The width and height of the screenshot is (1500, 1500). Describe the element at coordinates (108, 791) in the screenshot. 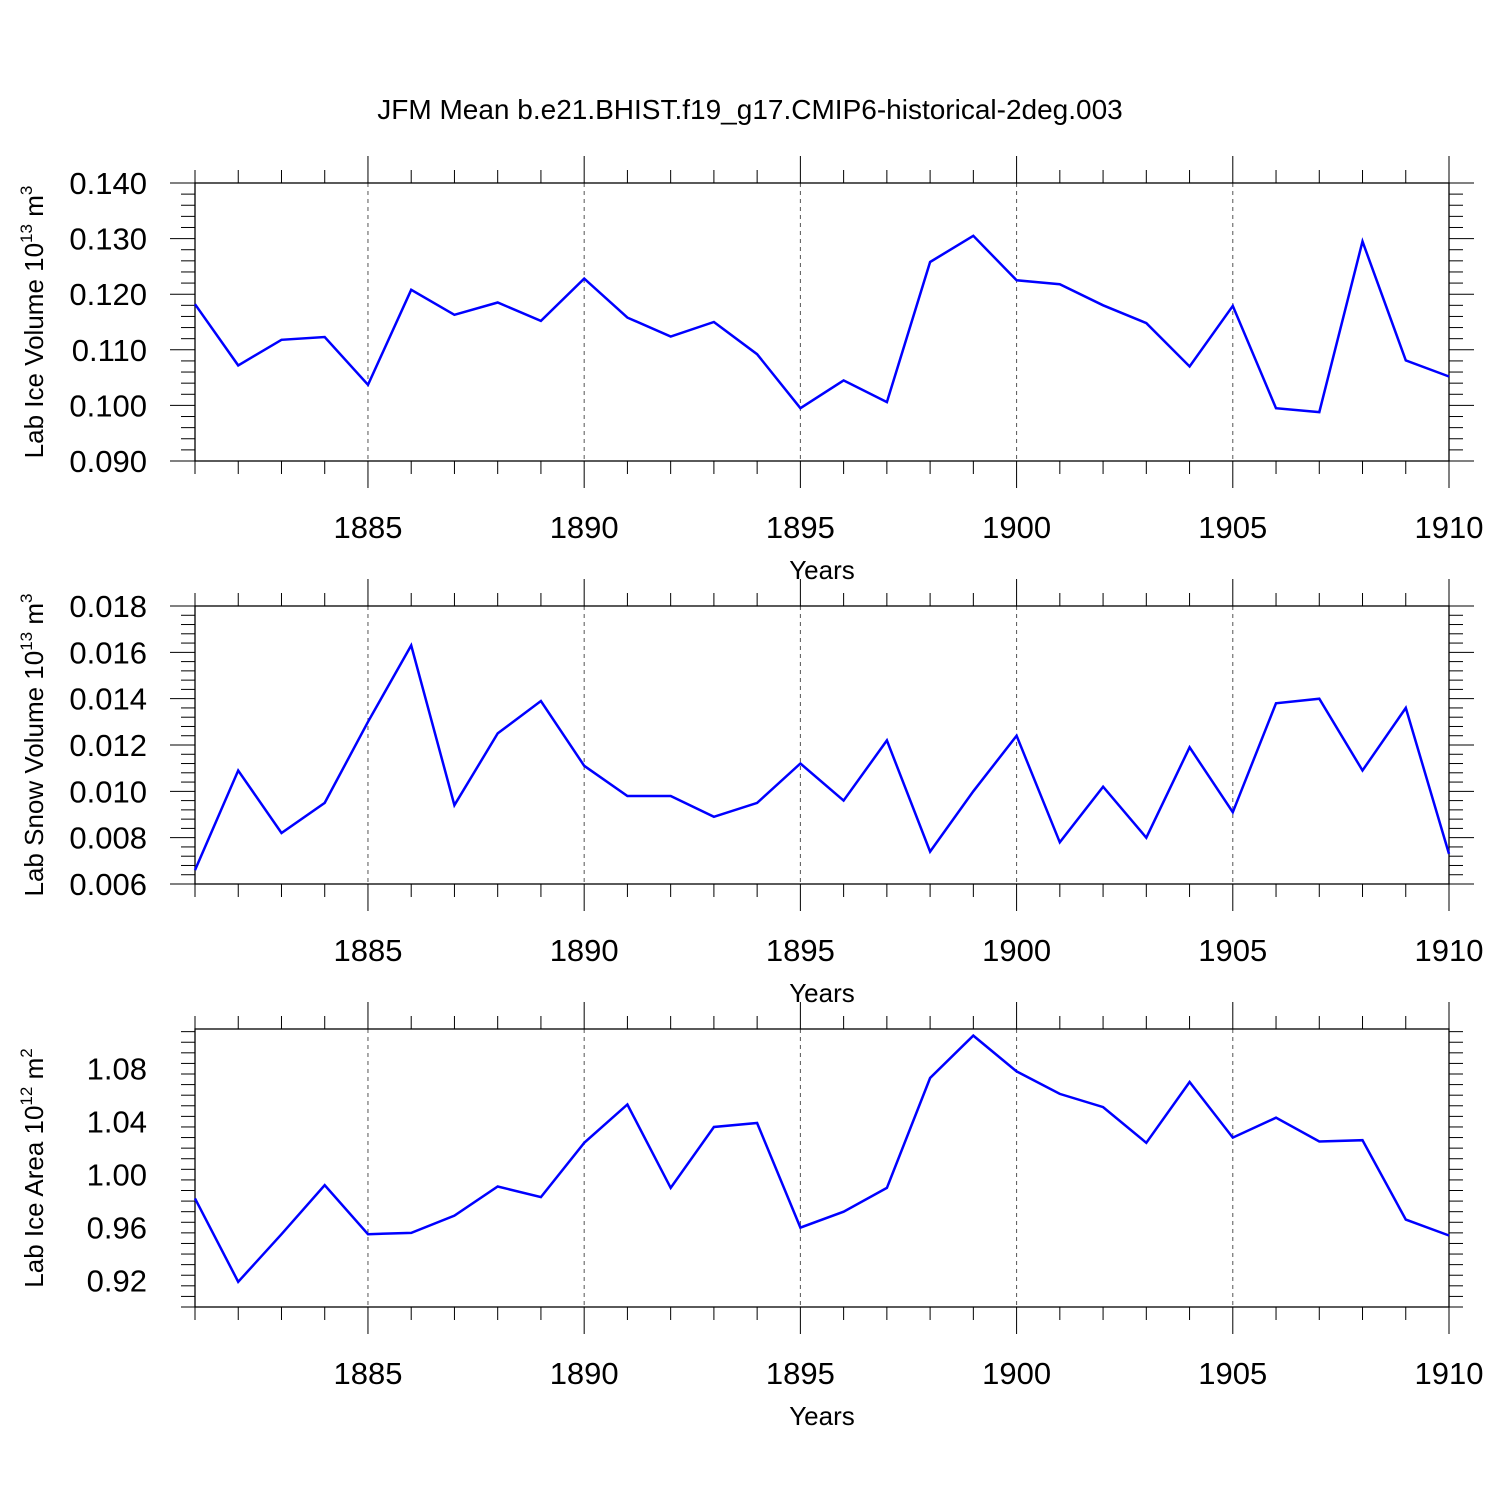

I see `y-tick-label: 0.010` at that location.